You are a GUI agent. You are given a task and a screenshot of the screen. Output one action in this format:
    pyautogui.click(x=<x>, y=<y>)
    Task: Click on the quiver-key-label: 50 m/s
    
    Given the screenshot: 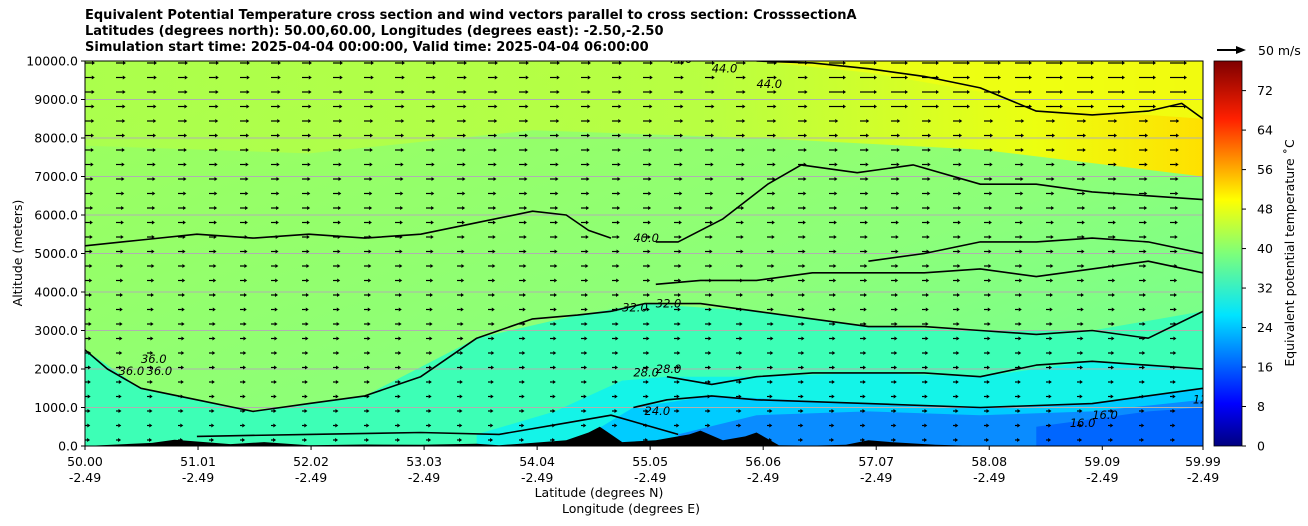 What is the action you would take?
    pyautogui.click(x=1279, y=50)
    